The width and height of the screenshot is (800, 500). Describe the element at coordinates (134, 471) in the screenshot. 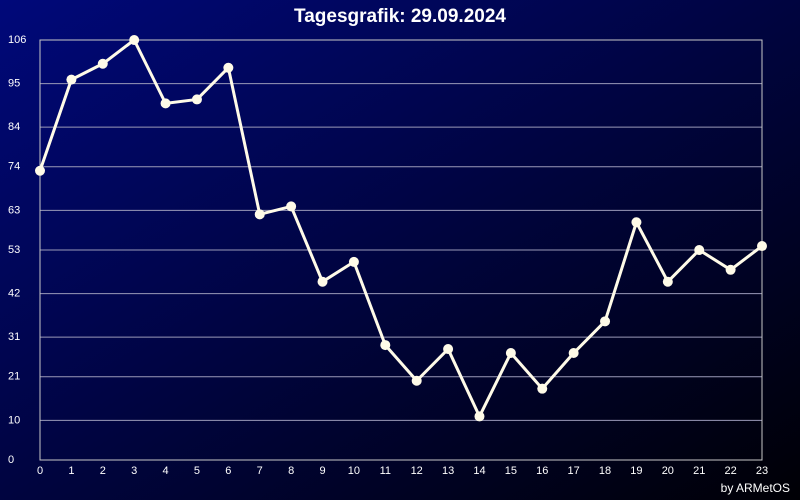

I see `x-tick-label: 3` at that location.